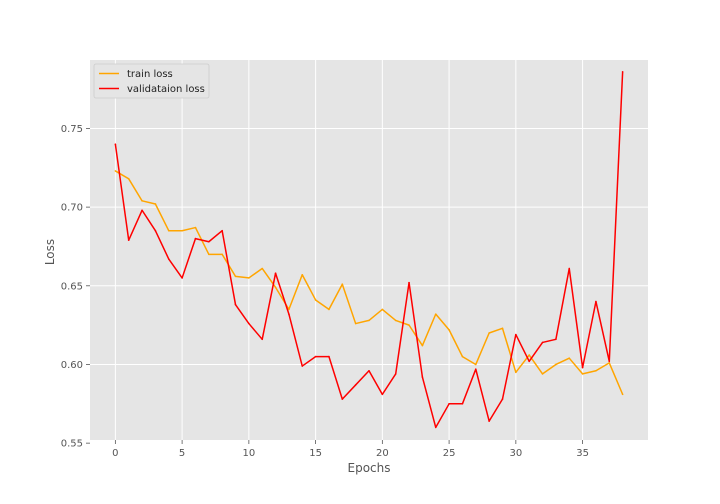 The width and height of the screenshot is (720, 504). What do you see at coordinates (150, 74) in the screenshot?
I see `legend-label-train-loss: train loss` at bounding box center [150, 74].